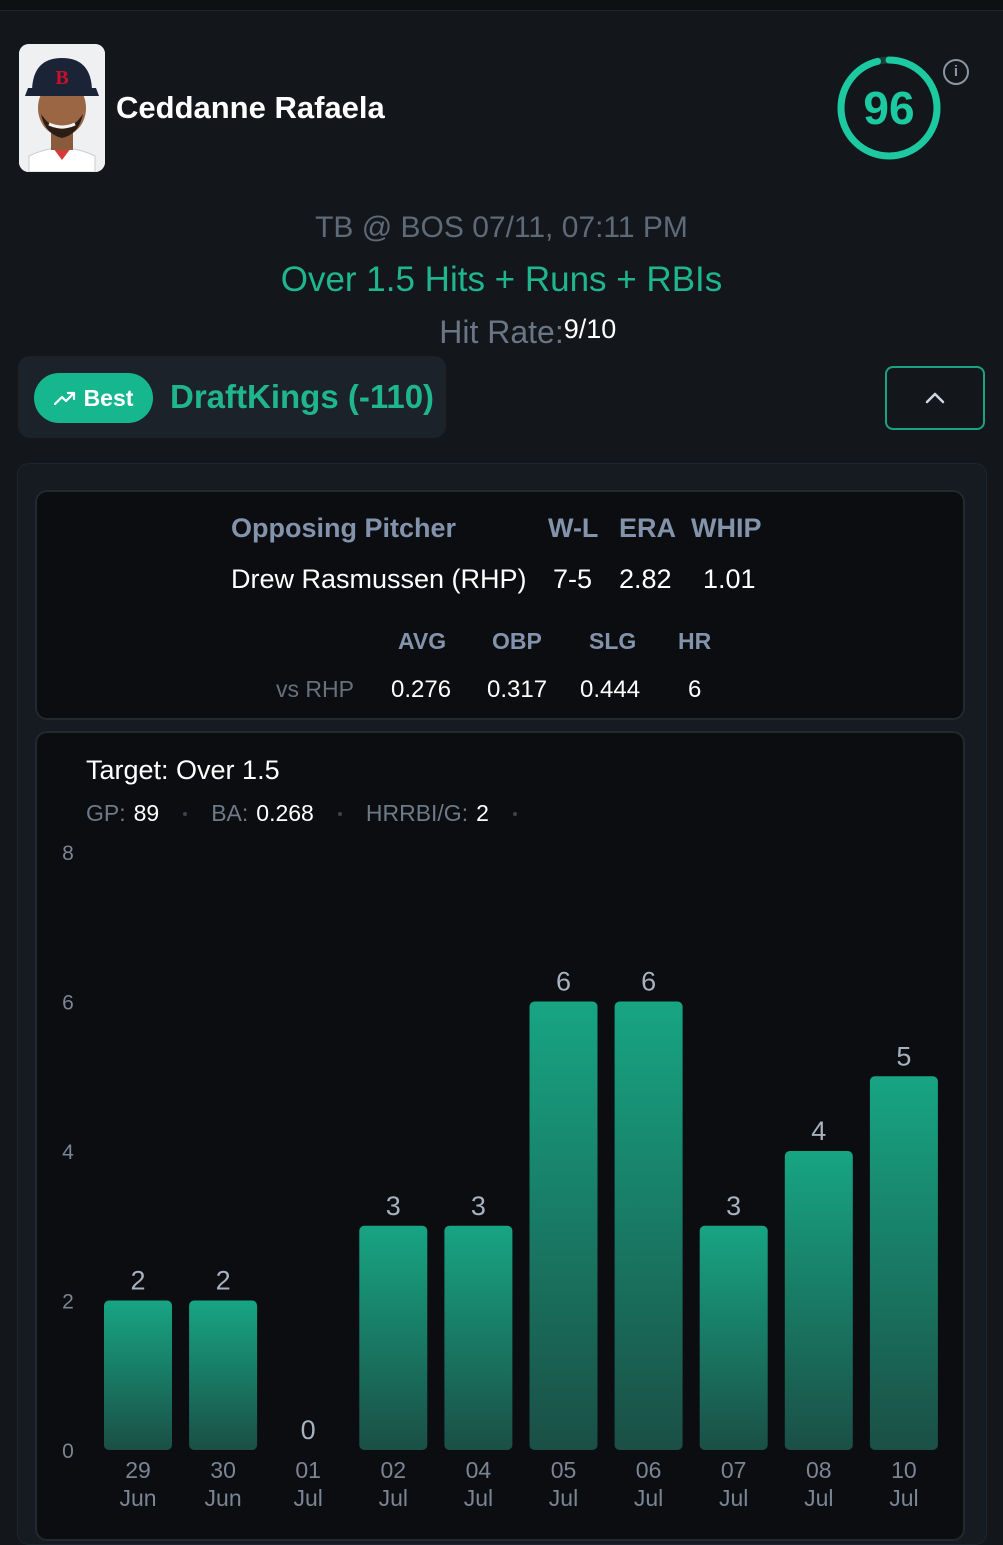 The image size is (1003, 1545). Describe the element at coordinates (68, 1451) in the screenshot. I see `y-tick-label: 0` at that location.